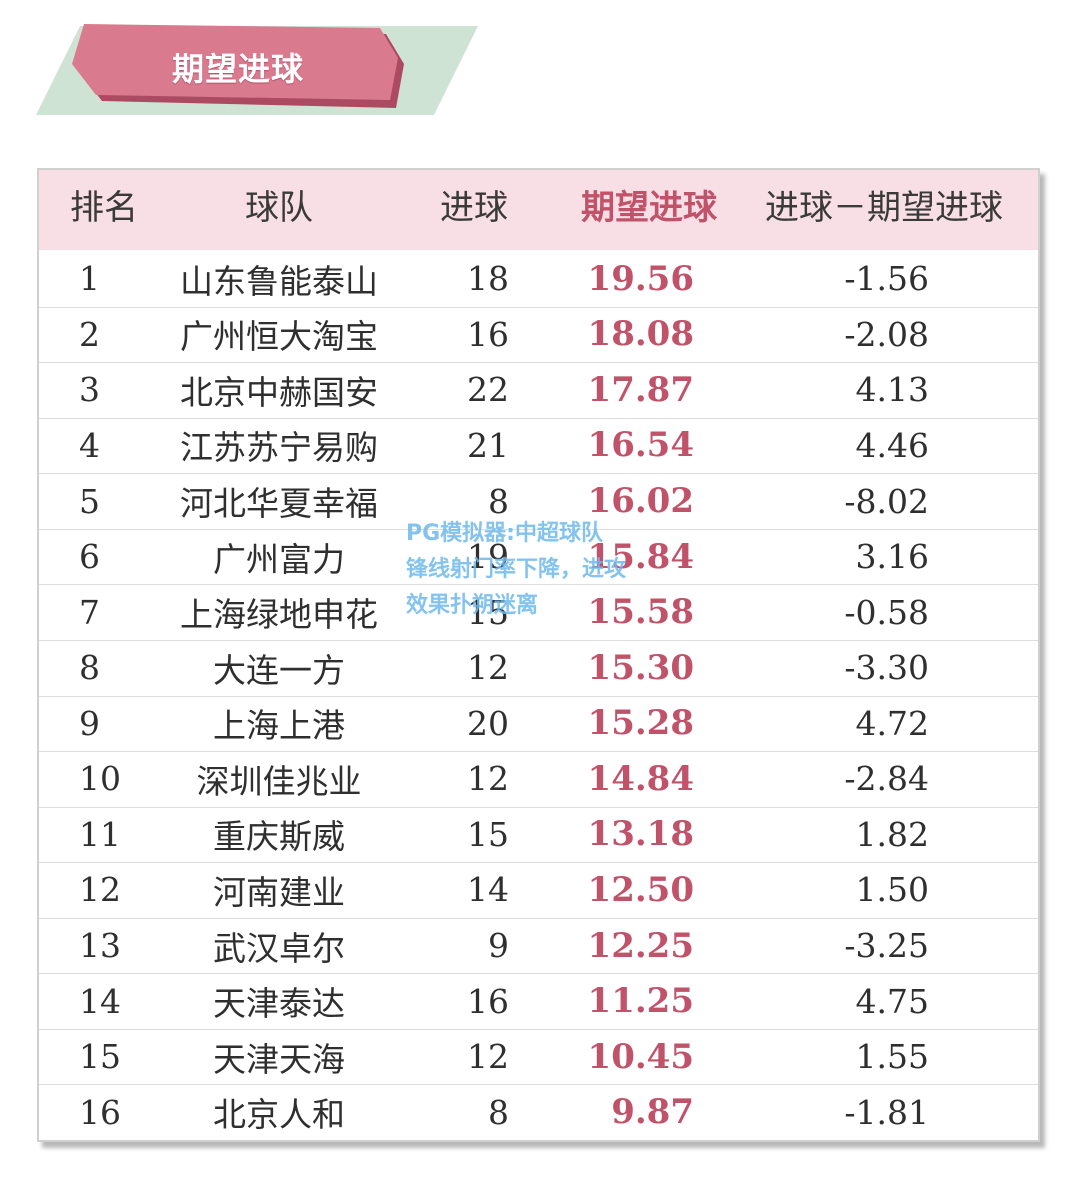 The image size is (1080, 1188). What do you see at coordinates (640, 501) in the screenshot?
I see `xg-cell: 16.02` at bounding box center [640, 501].